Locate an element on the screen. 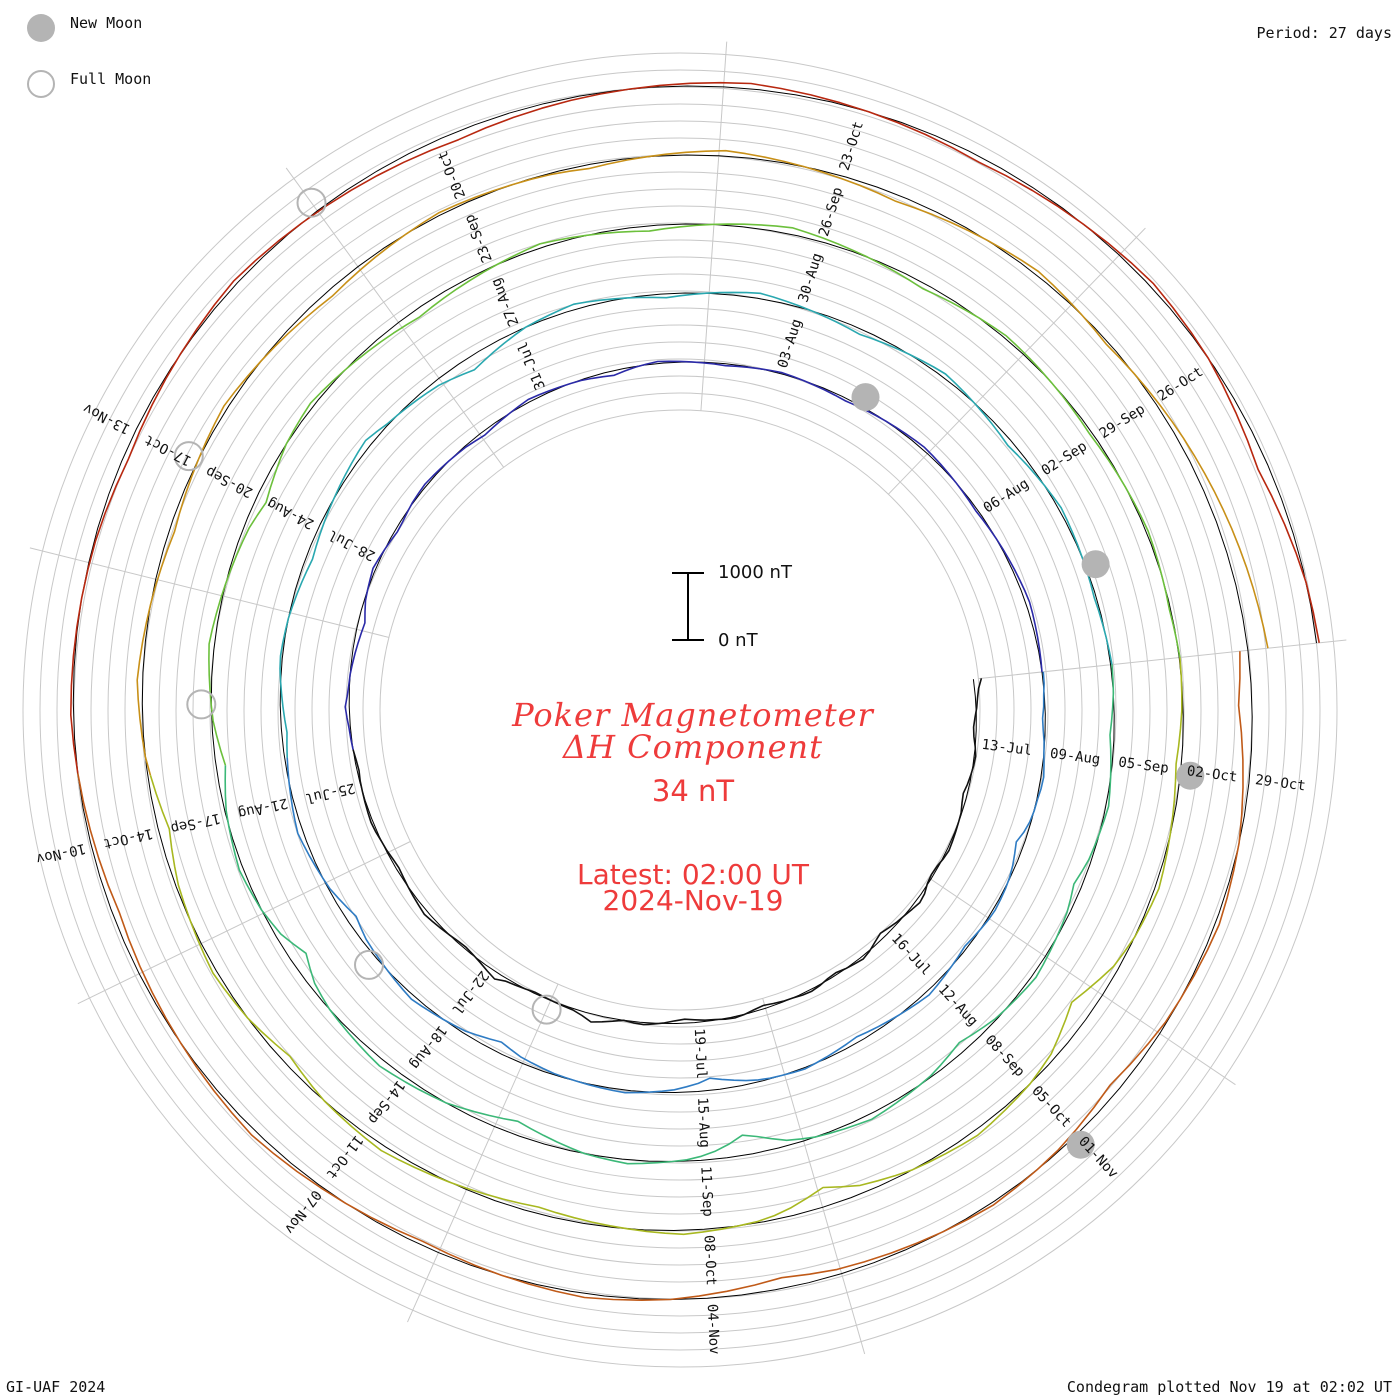 This screenshot has height=1400, width=1400. chart-subtitle: ΔH Component is located at coordinates (693, 747).